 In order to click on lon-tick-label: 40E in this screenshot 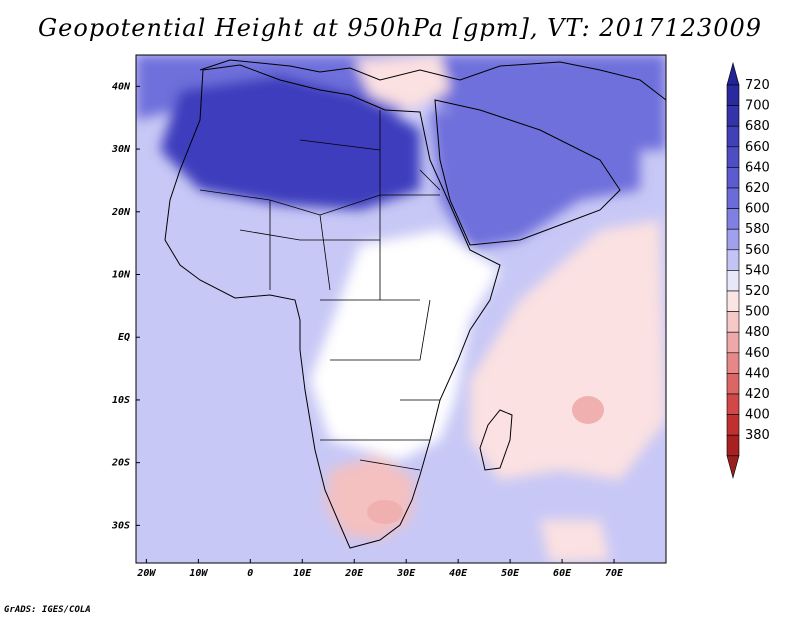, I will do `click(458, 573)`.